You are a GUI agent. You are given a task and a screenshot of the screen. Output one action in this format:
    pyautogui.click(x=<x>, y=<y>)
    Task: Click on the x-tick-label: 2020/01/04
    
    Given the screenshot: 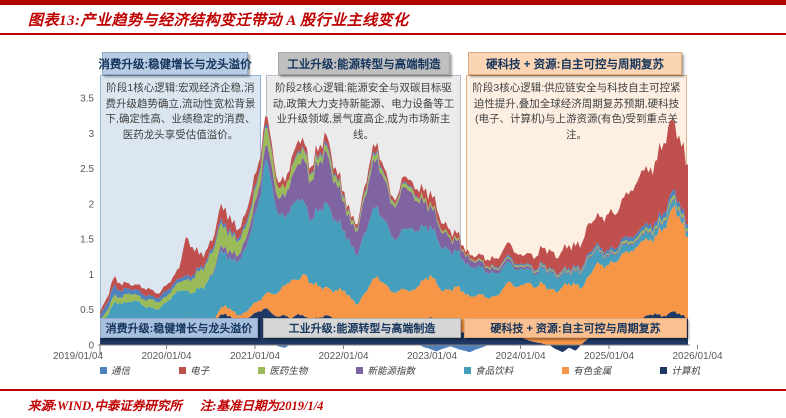 What is the action you would take?
    pyautogui.click(x=166, y=356)
    